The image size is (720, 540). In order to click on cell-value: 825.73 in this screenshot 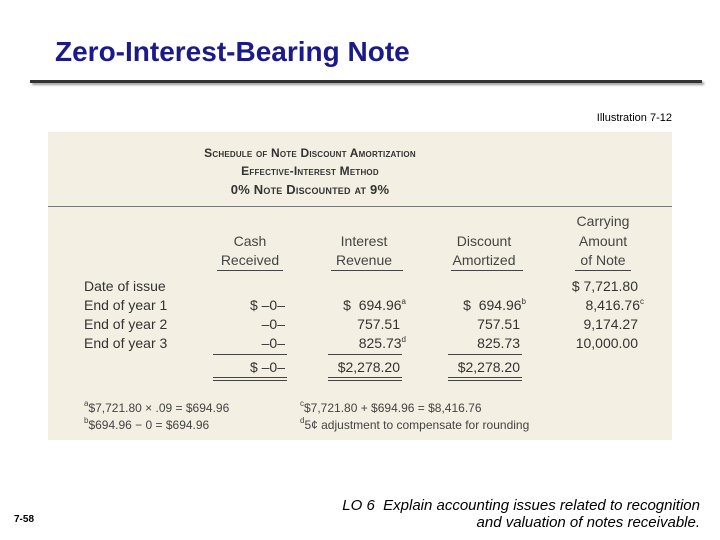, I will do `click(380, 343)`.